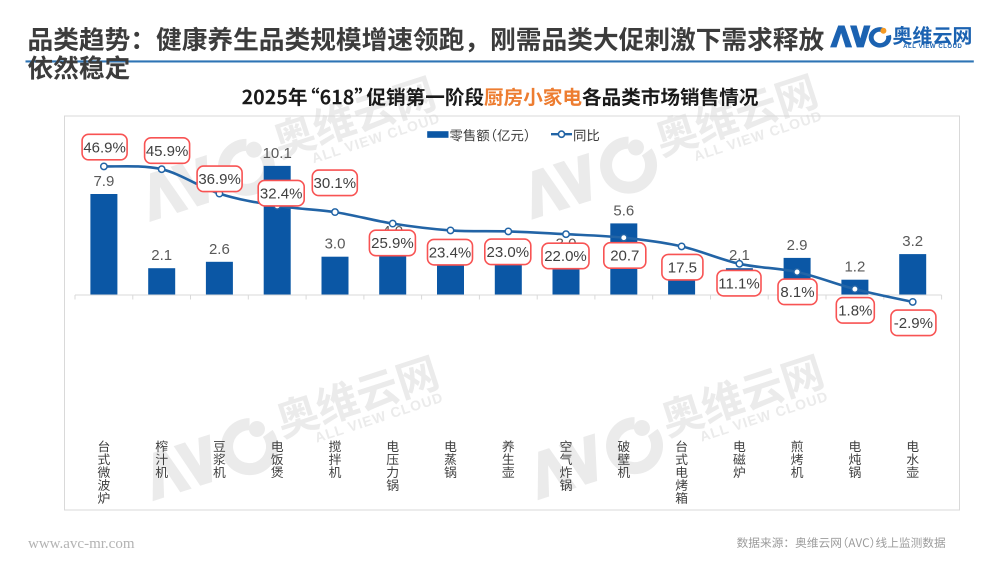 Image resolution: width=1000 pixels, height=562 pixels. Describe the element at coordinates (277, 153) in the screenshot. I see `svg-text: 10.1` at that location.